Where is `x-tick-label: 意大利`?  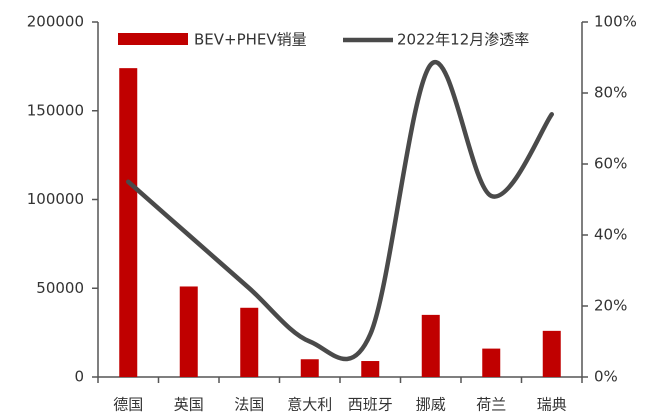
x-tick-label: 意大利 is located at coordinates (309, 405).